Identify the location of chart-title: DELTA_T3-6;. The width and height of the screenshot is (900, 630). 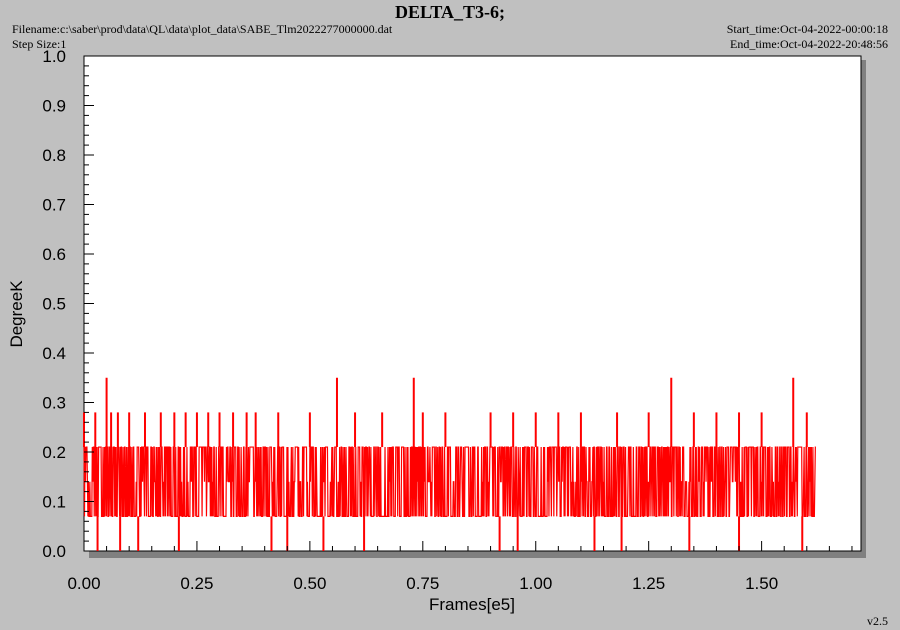
(450, 12).